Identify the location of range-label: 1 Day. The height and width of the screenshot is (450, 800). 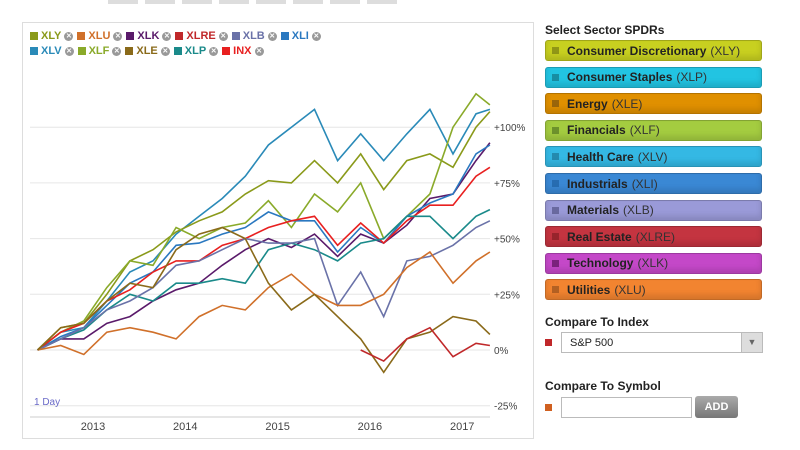
(47, 402).